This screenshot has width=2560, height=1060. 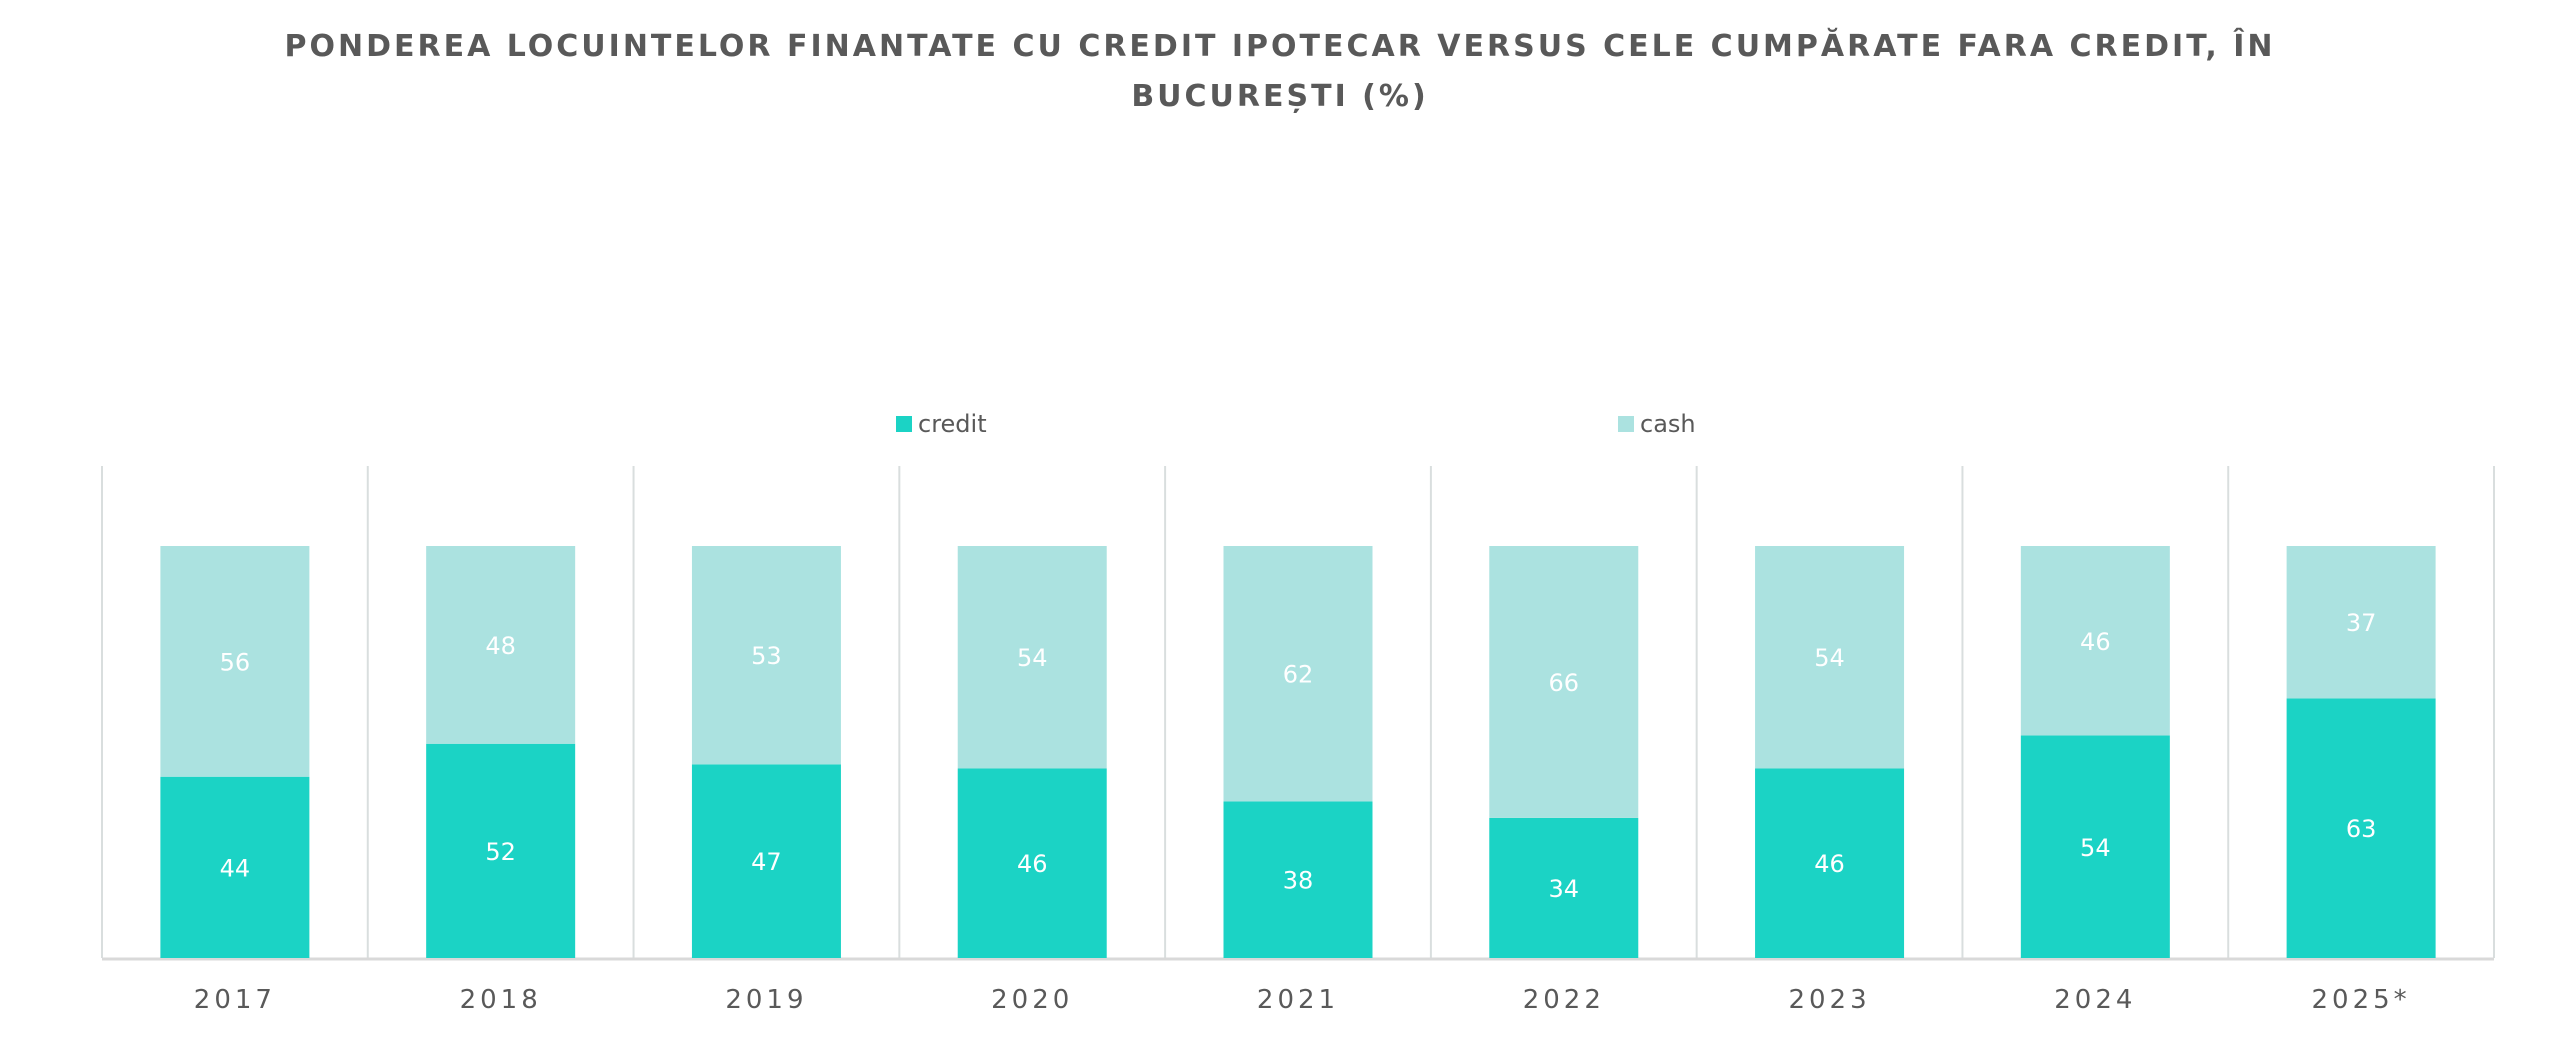 I want to click on data-label-credit-2024: 54, so click(x=2095, y=848).